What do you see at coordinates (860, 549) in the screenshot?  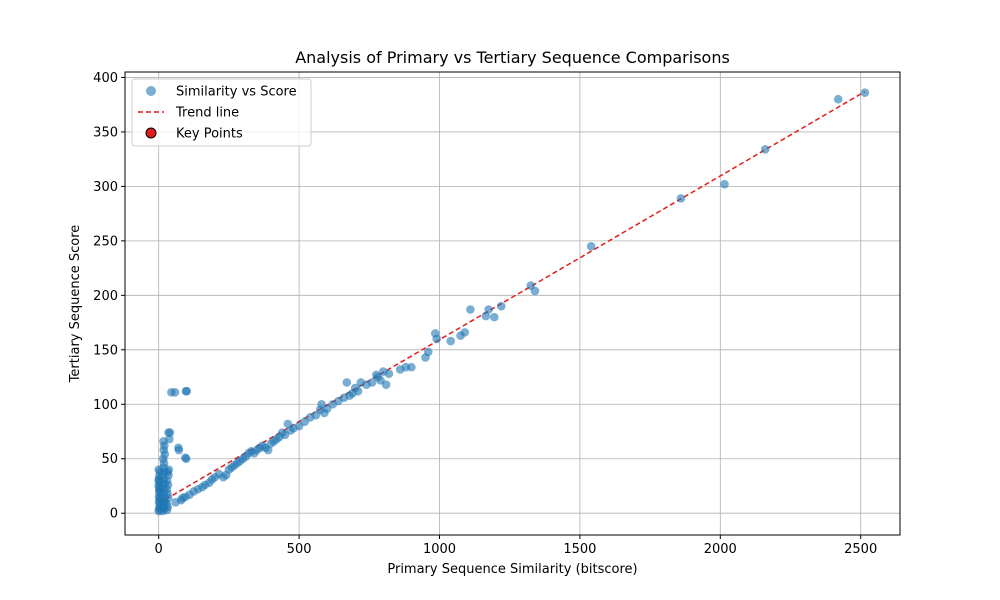 I see `x-tick-label: 2500` at bounding box center [860, 549].